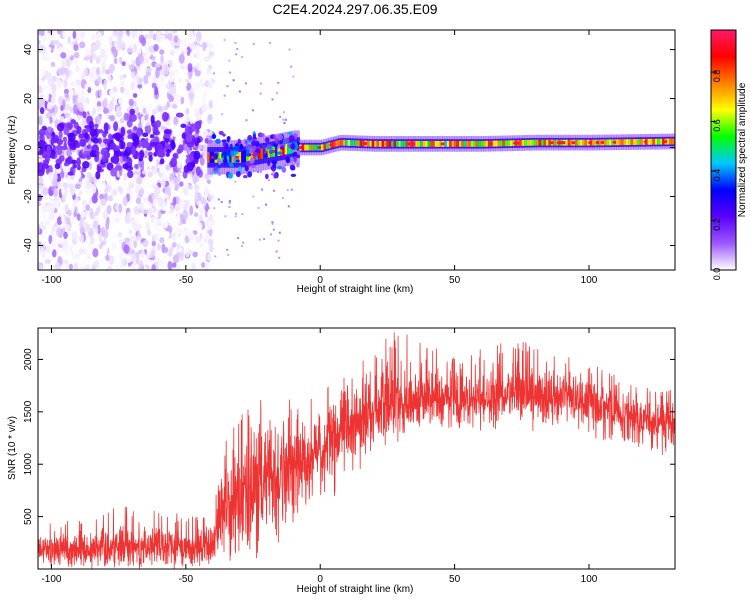 Image resolution: width=750 pixels, height=600 pixels. Describe the element at coordinates (51, 280) in the screenshot. I see `heatmap-x-tick-label: -100` at that location.